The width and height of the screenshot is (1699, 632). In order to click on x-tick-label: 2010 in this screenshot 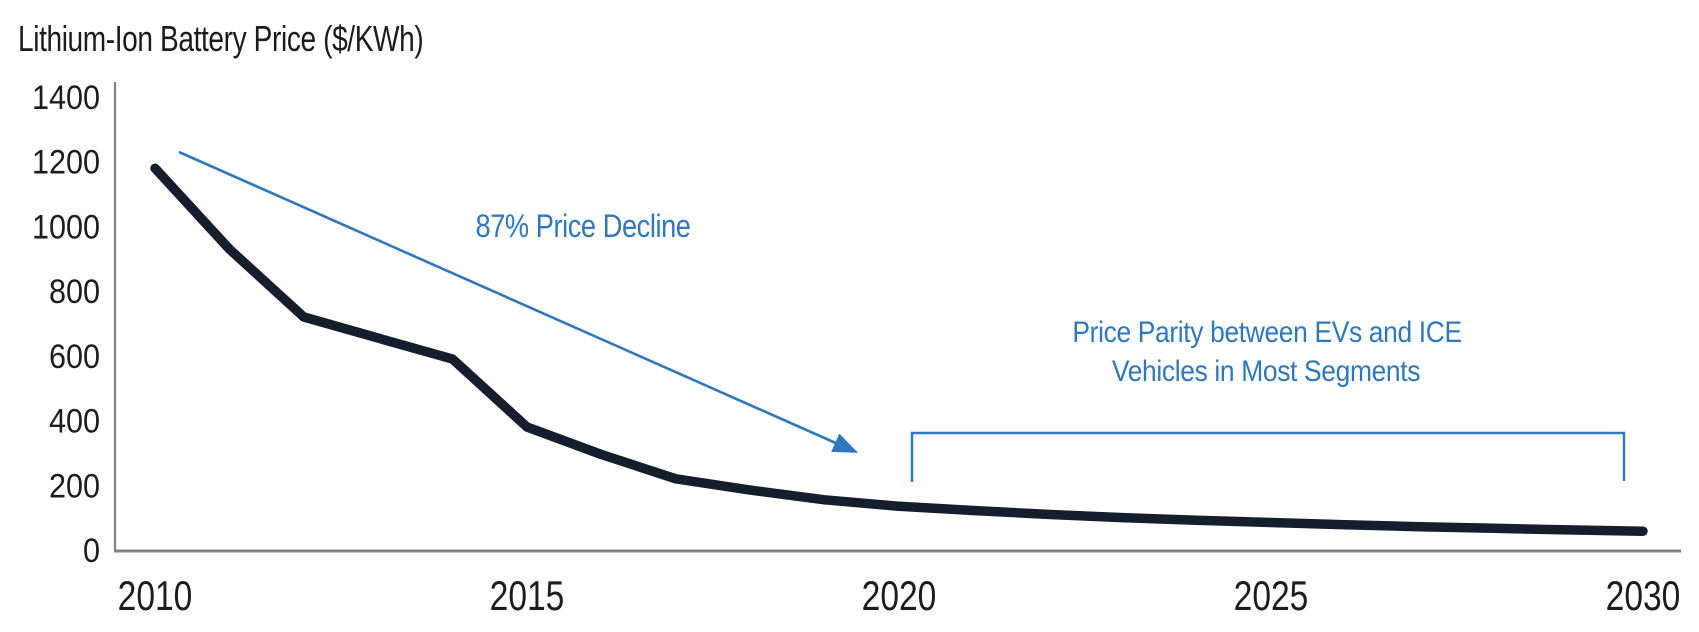, I will do `click(155, 597)`.